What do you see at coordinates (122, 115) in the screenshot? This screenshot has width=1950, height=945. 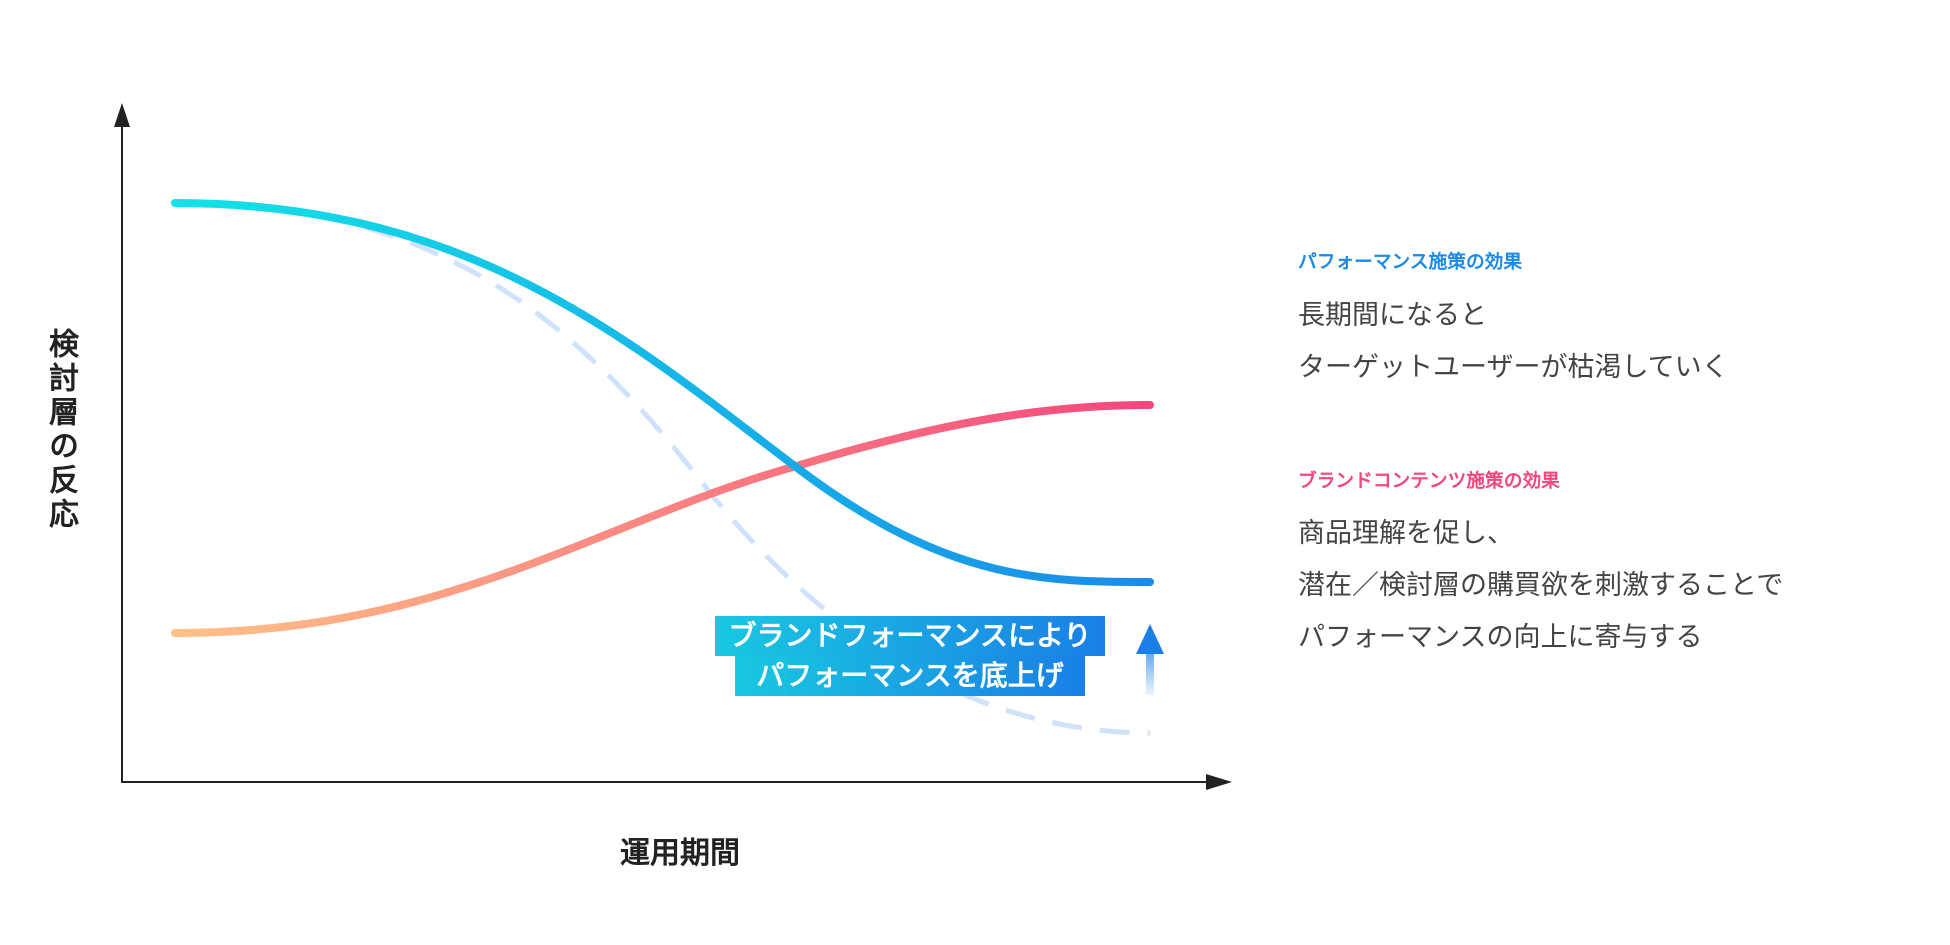 I see `y-axis-arrowhead` at bounding box center [122, 115].